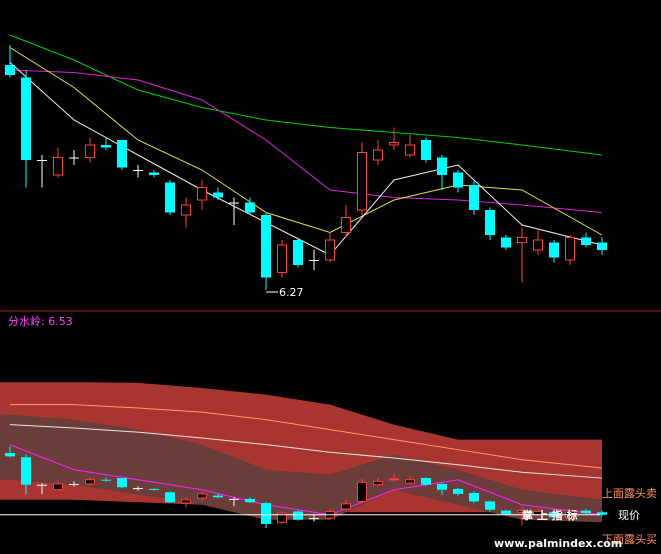 The height and width of the screenshot is (554, 661). What do you see at coordinates (558, 543) in the screenshot?
I see `watermark: www.palmindex.com` at bounding box center [558, 543].